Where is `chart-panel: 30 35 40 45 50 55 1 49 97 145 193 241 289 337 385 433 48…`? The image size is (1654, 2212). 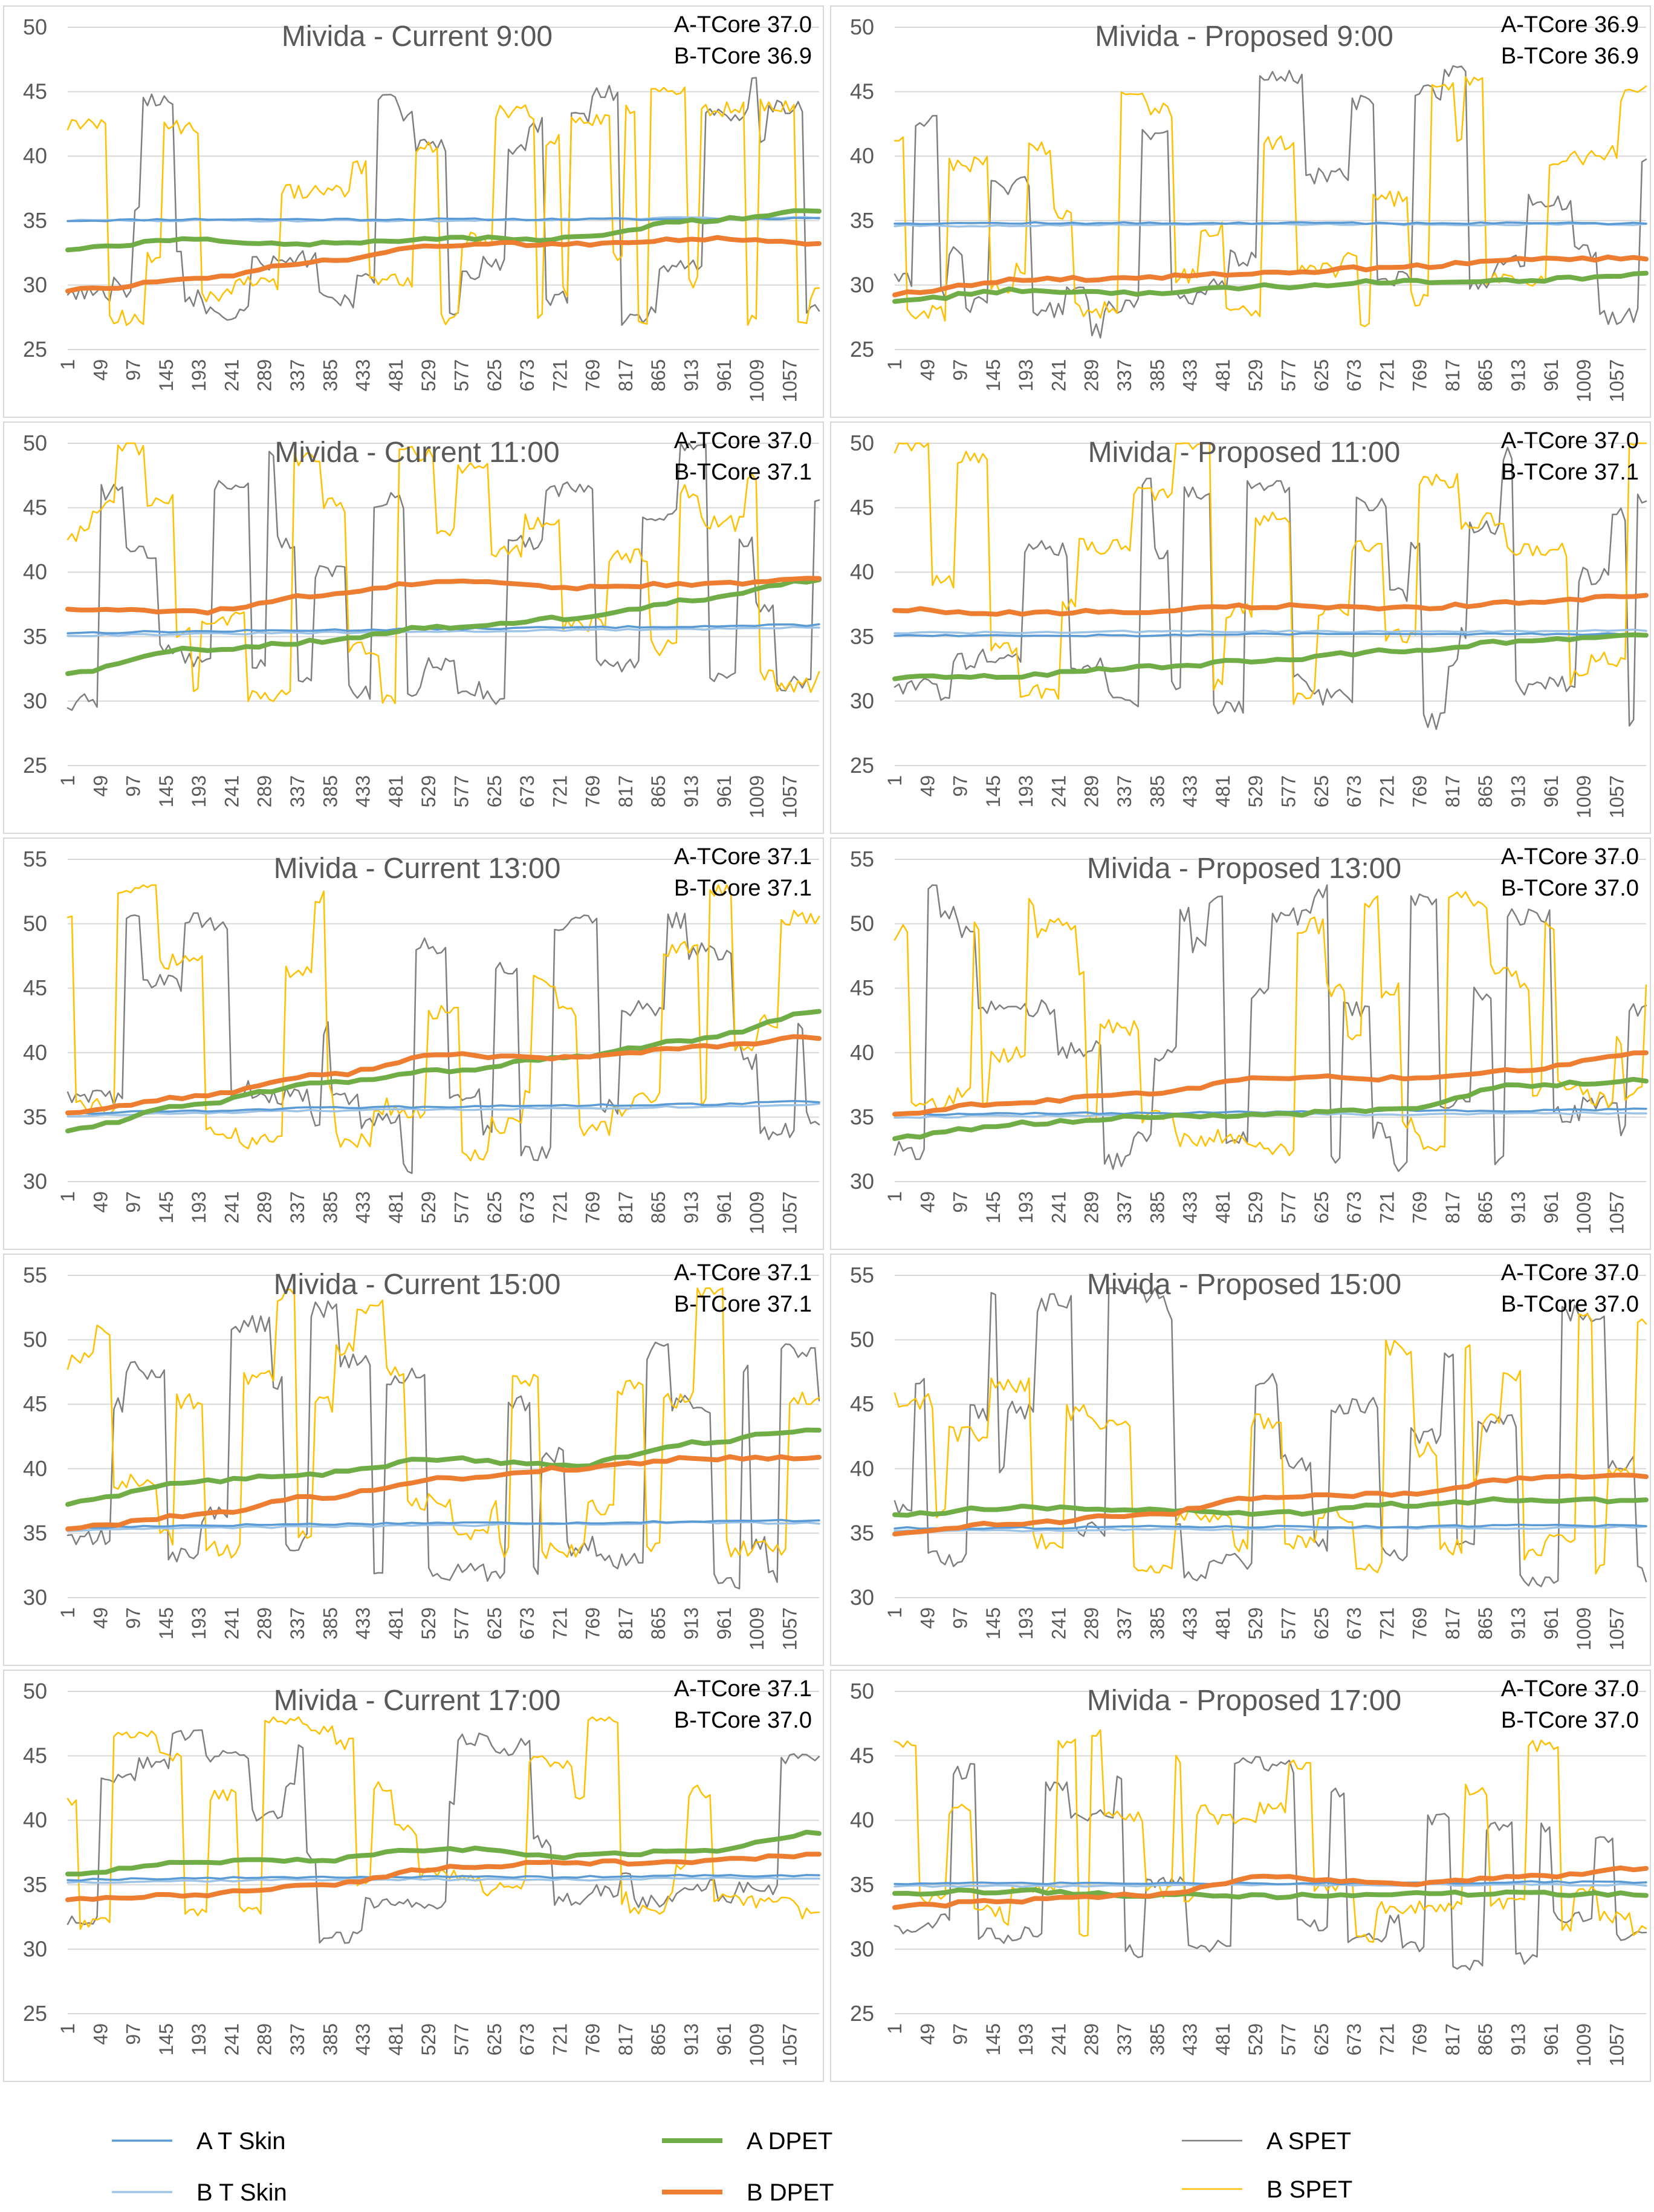
chart-panel: 30 35 40 45 50 55 1 49 97 145 193 241 289 337 385 433 48… is located at coordinates (413, 1460).